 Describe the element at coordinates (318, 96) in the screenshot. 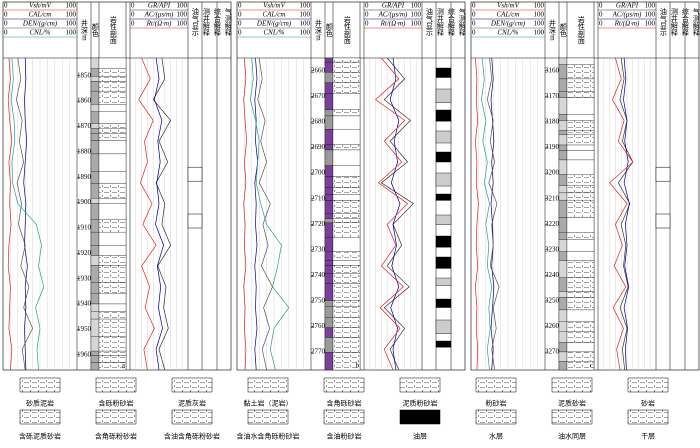

I see `depth-label: 2670` at that location.